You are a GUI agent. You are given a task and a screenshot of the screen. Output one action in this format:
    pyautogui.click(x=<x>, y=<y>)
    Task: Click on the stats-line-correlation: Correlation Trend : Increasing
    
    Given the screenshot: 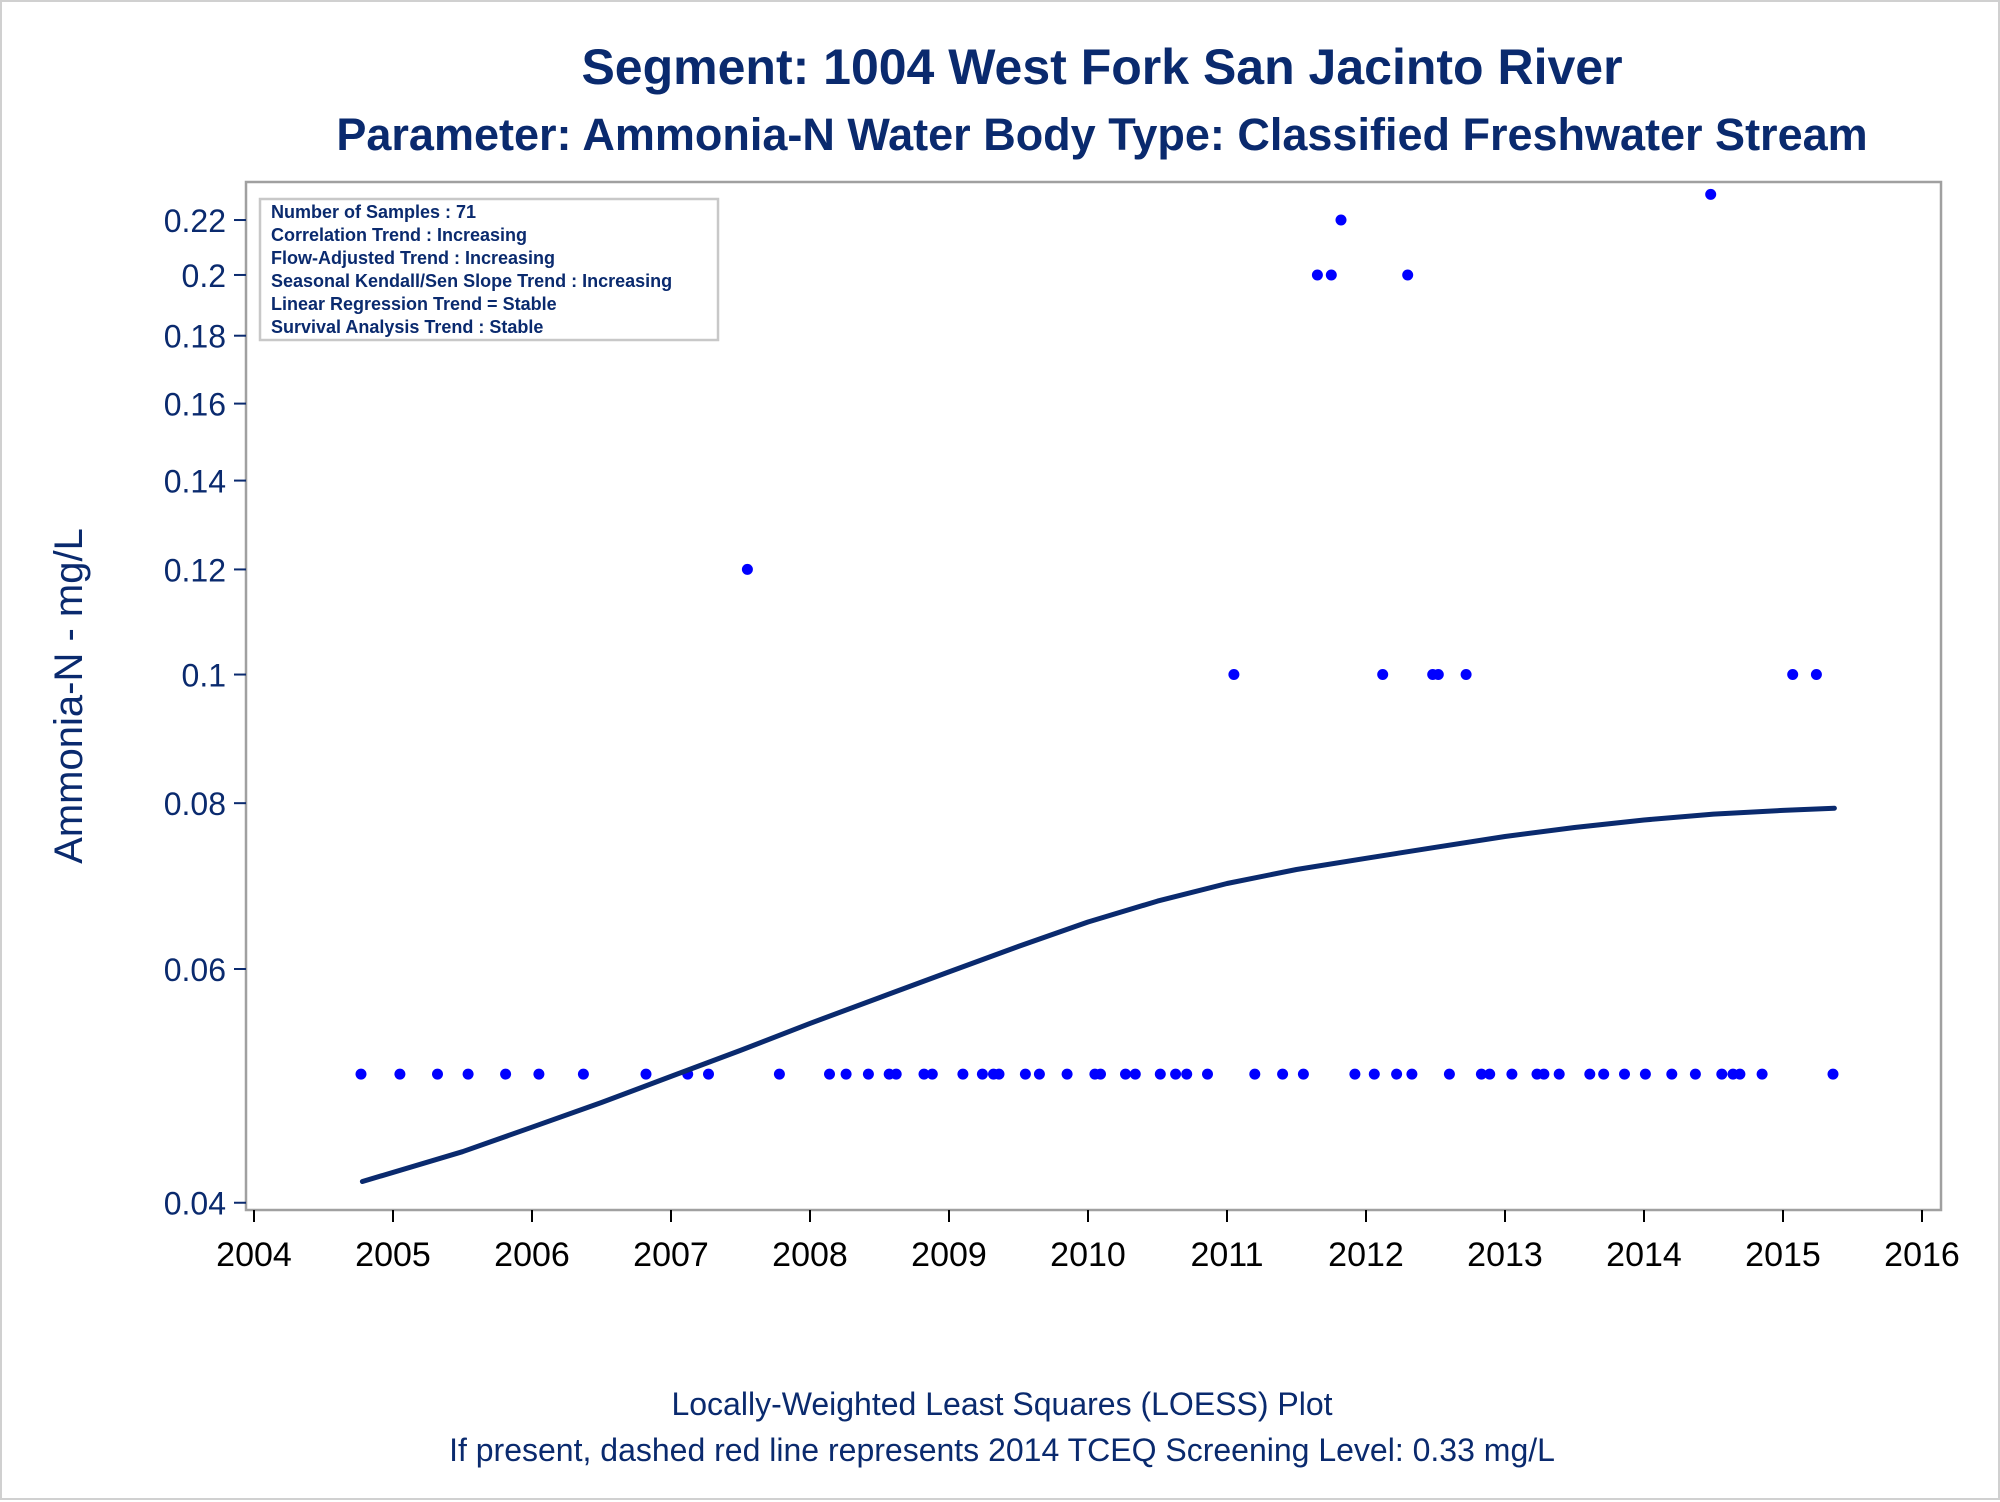 What is the action you would take?
    pyautogui.click(x=399, y=235)
    